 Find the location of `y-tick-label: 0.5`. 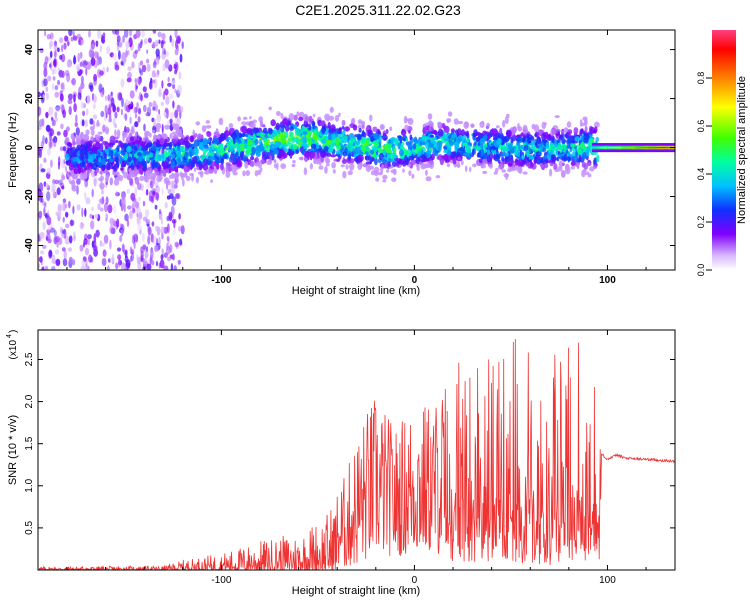

y-tick-label: 0.5 is located at coordinates (29, 528).